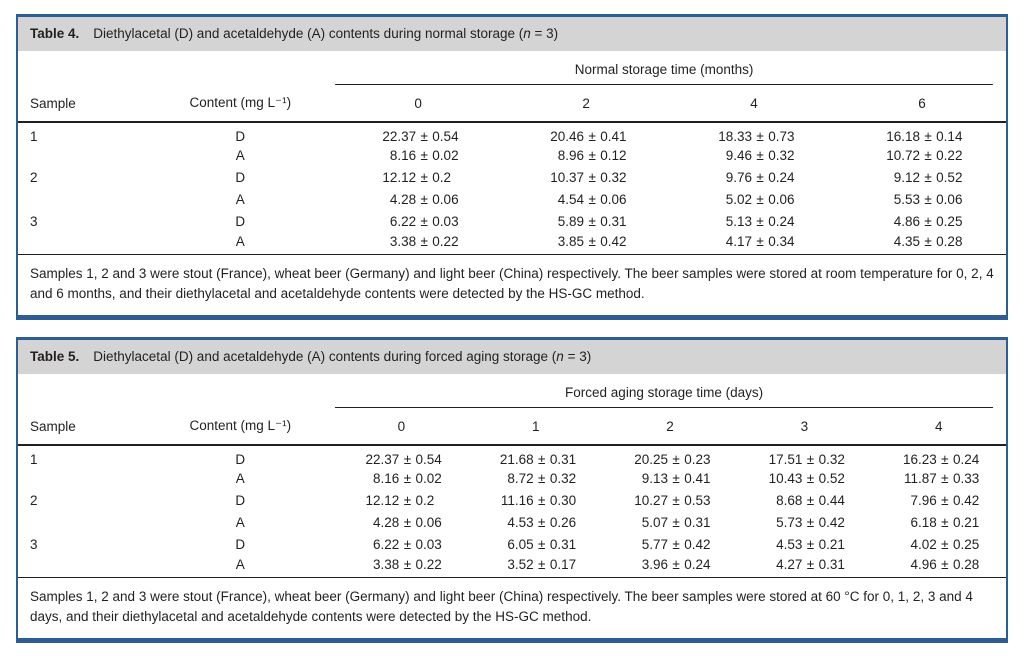  Describe the element at coordinates (804, 428) in the screenshot. I see `col-header-time: 3` at that location.